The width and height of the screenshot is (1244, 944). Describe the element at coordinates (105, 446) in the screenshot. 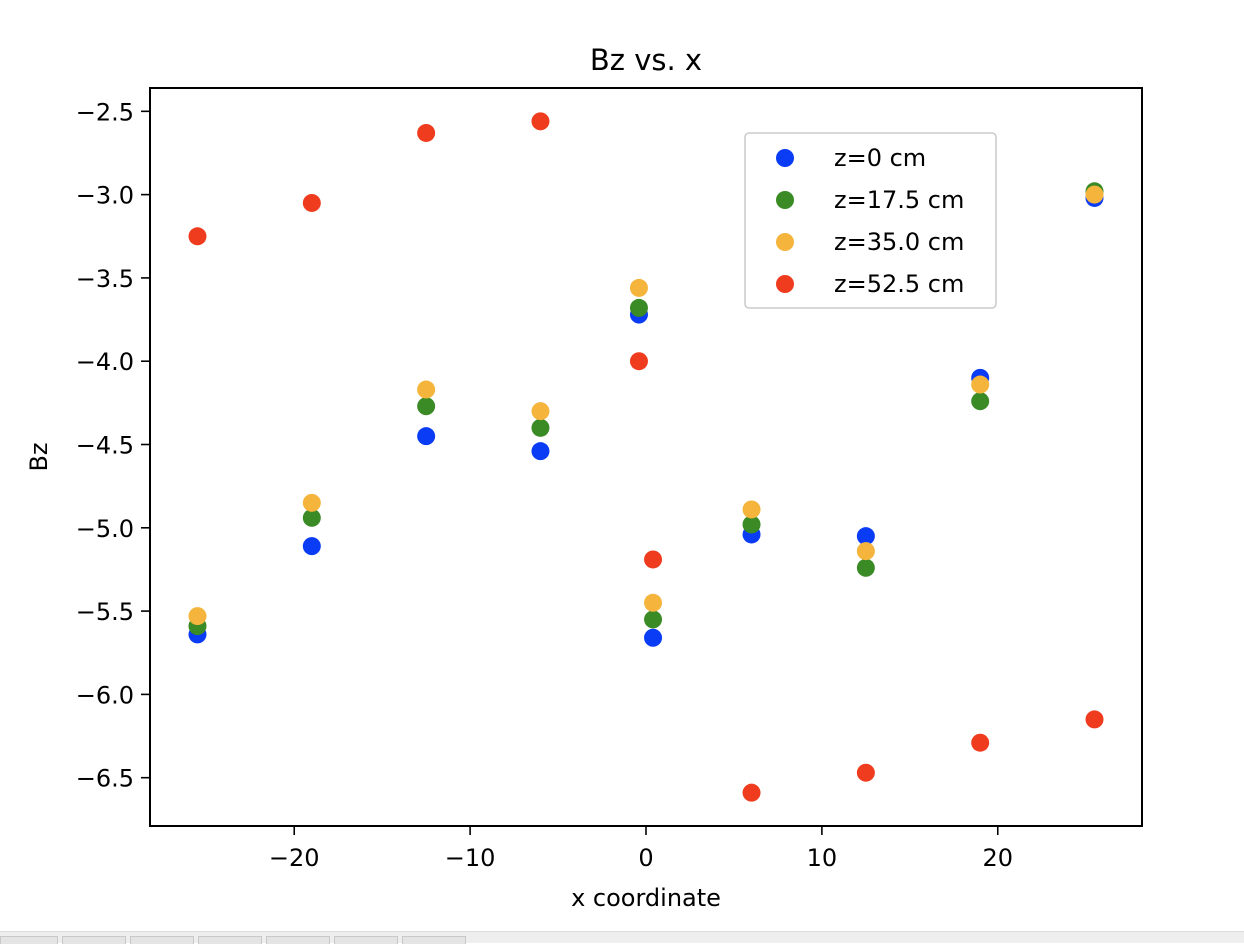

I see `y-tick-label: −4.5` at that location.